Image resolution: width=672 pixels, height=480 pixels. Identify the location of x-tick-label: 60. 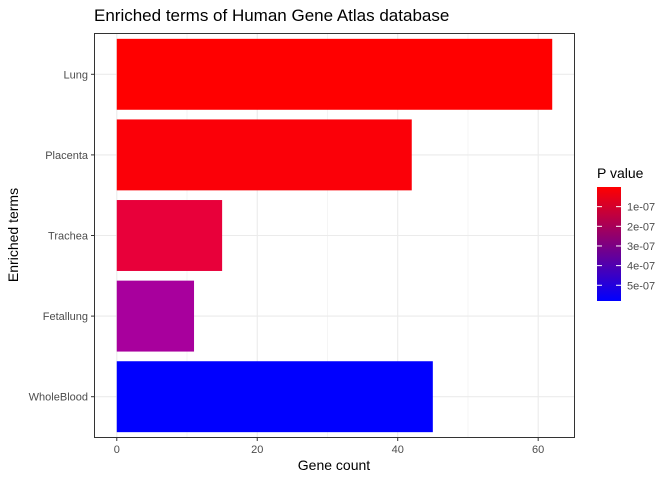
(538, 450).